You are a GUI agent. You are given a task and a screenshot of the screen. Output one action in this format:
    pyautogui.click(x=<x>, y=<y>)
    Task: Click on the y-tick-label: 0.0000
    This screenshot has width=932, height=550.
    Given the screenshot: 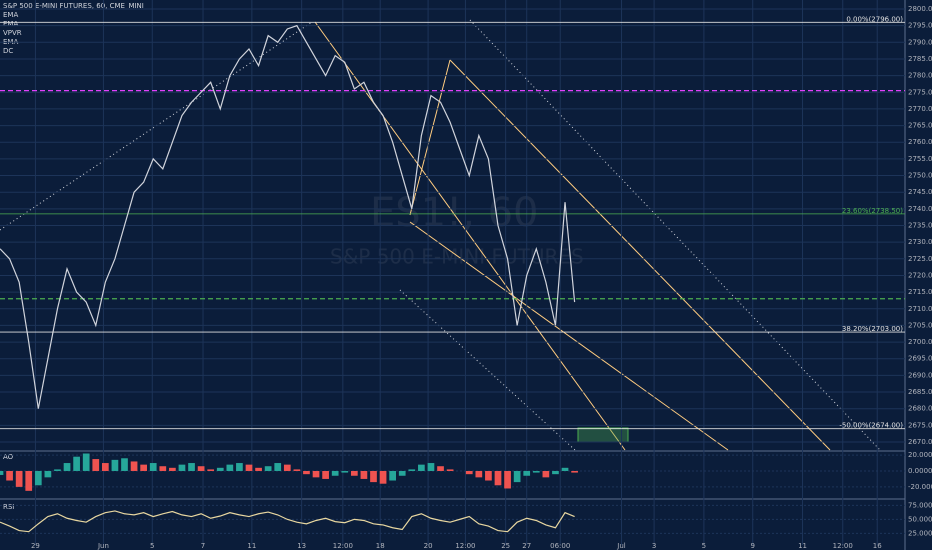 What is the action you would take?
    pyautogui.click(x=920, y=471)
    